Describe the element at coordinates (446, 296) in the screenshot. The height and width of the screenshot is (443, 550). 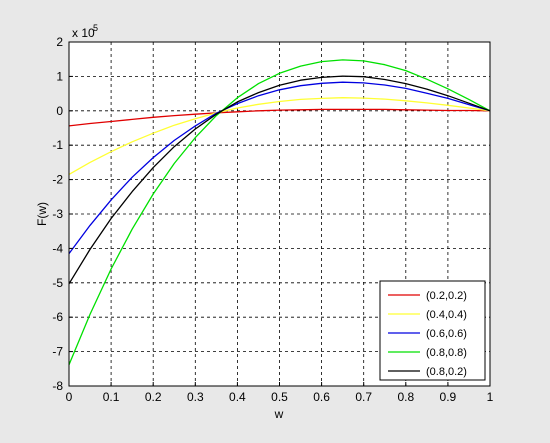
I see `legend-label: (0.2,0.2)` at that location.